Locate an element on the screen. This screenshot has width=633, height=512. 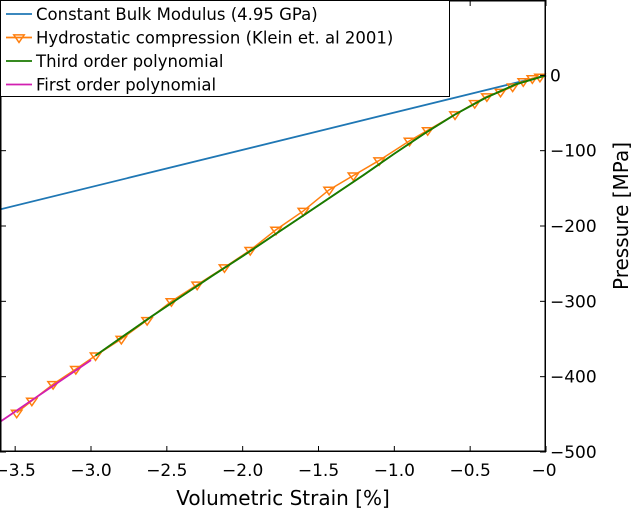
x-tick-label: −0.5 is located at coordinates (470, 471).